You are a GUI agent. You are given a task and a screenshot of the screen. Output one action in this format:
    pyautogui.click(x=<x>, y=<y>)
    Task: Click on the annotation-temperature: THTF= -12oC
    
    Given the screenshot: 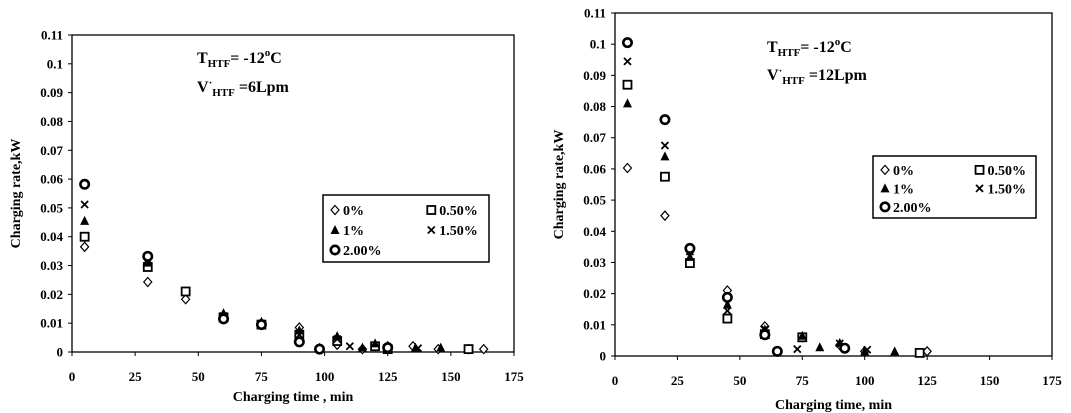 What is the action you would take?
    pyautogui.click(x=809, y=47)
    